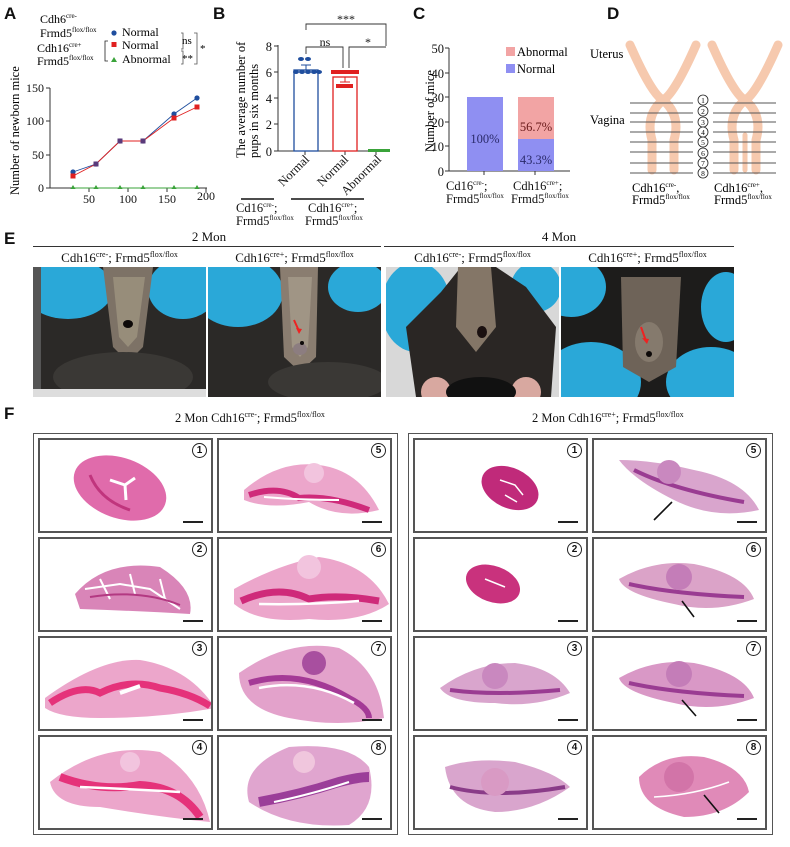  I want to click on section-number-icon: 2, so click(574, 549).